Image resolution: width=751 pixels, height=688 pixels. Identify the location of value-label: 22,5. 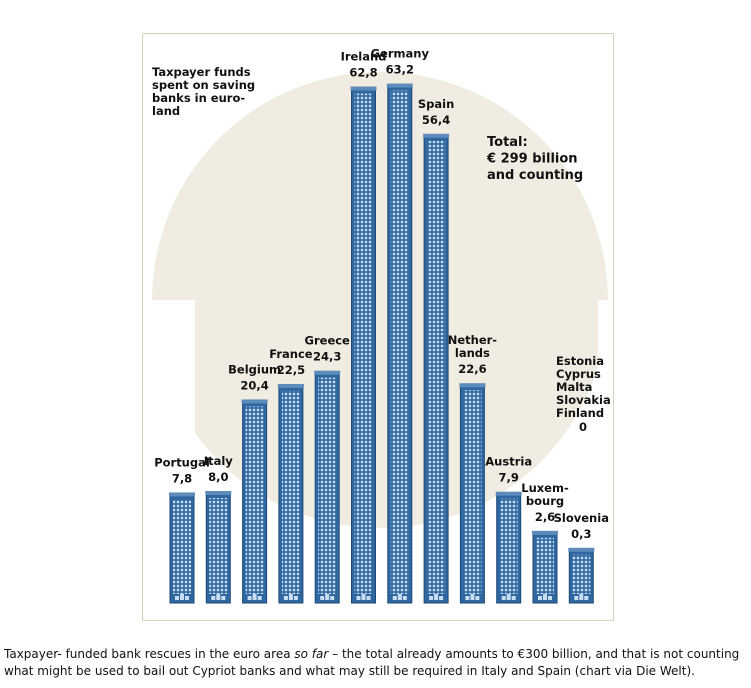
(291, 370).